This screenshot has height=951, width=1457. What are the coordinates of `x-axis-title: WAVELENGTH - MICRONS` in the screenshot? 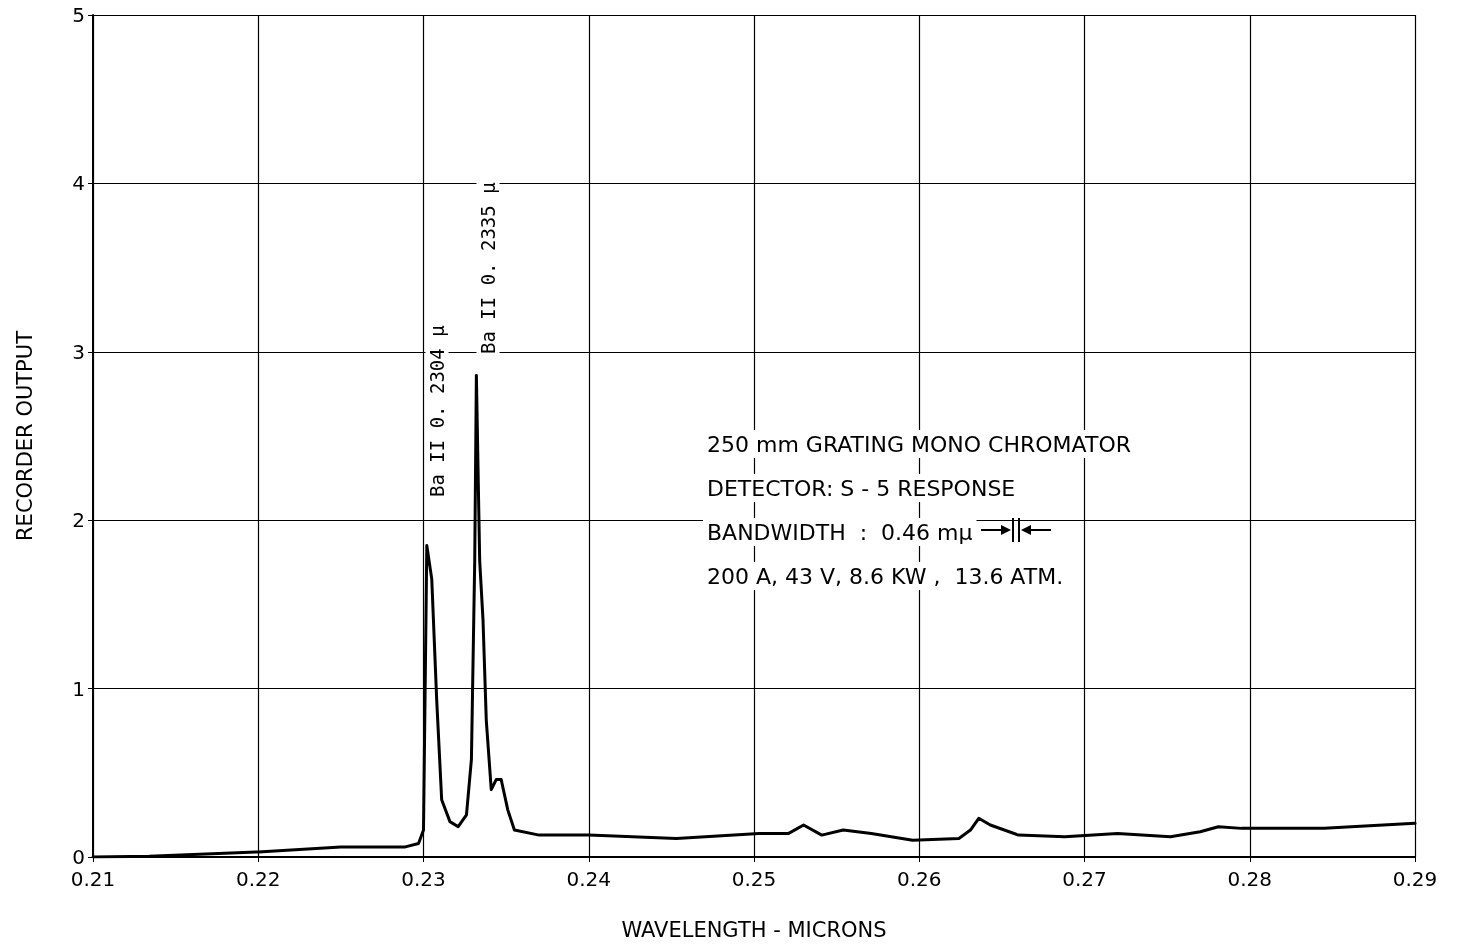 It's located at (754, 929).